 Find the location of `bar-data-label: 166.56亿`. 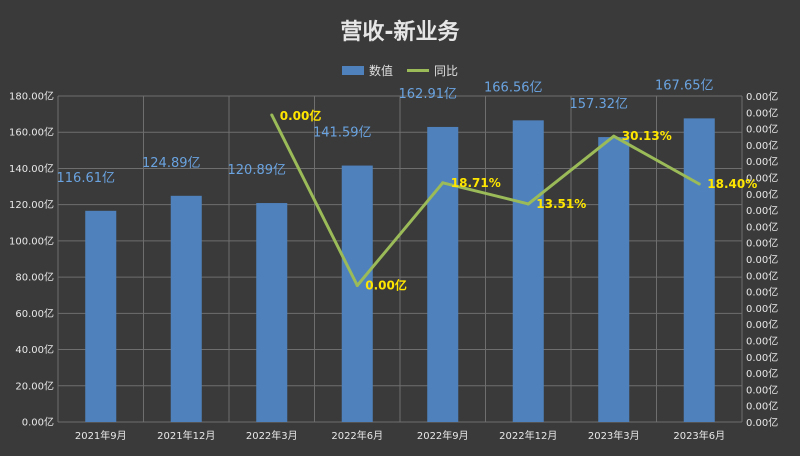

bar-data-label: 166.56亿 is located at coordinates (513, 87).